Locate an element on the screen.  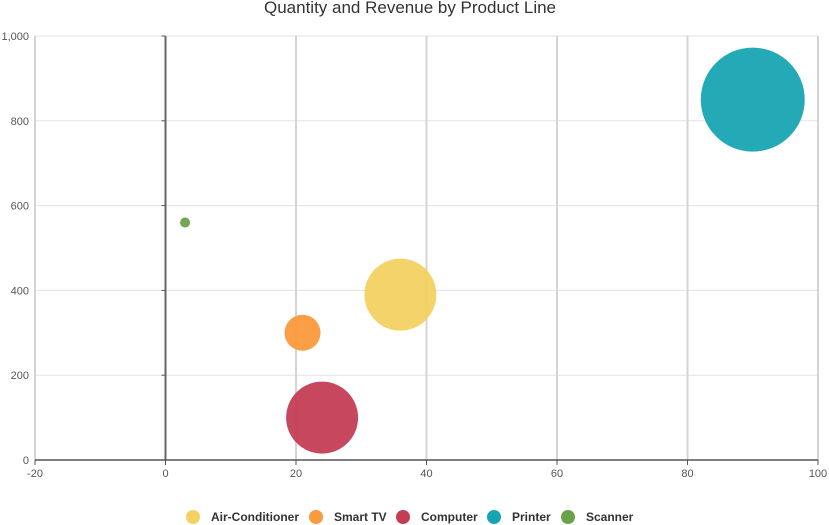
legend-item-scanner: Scanner is located at coordinates (597, 517).